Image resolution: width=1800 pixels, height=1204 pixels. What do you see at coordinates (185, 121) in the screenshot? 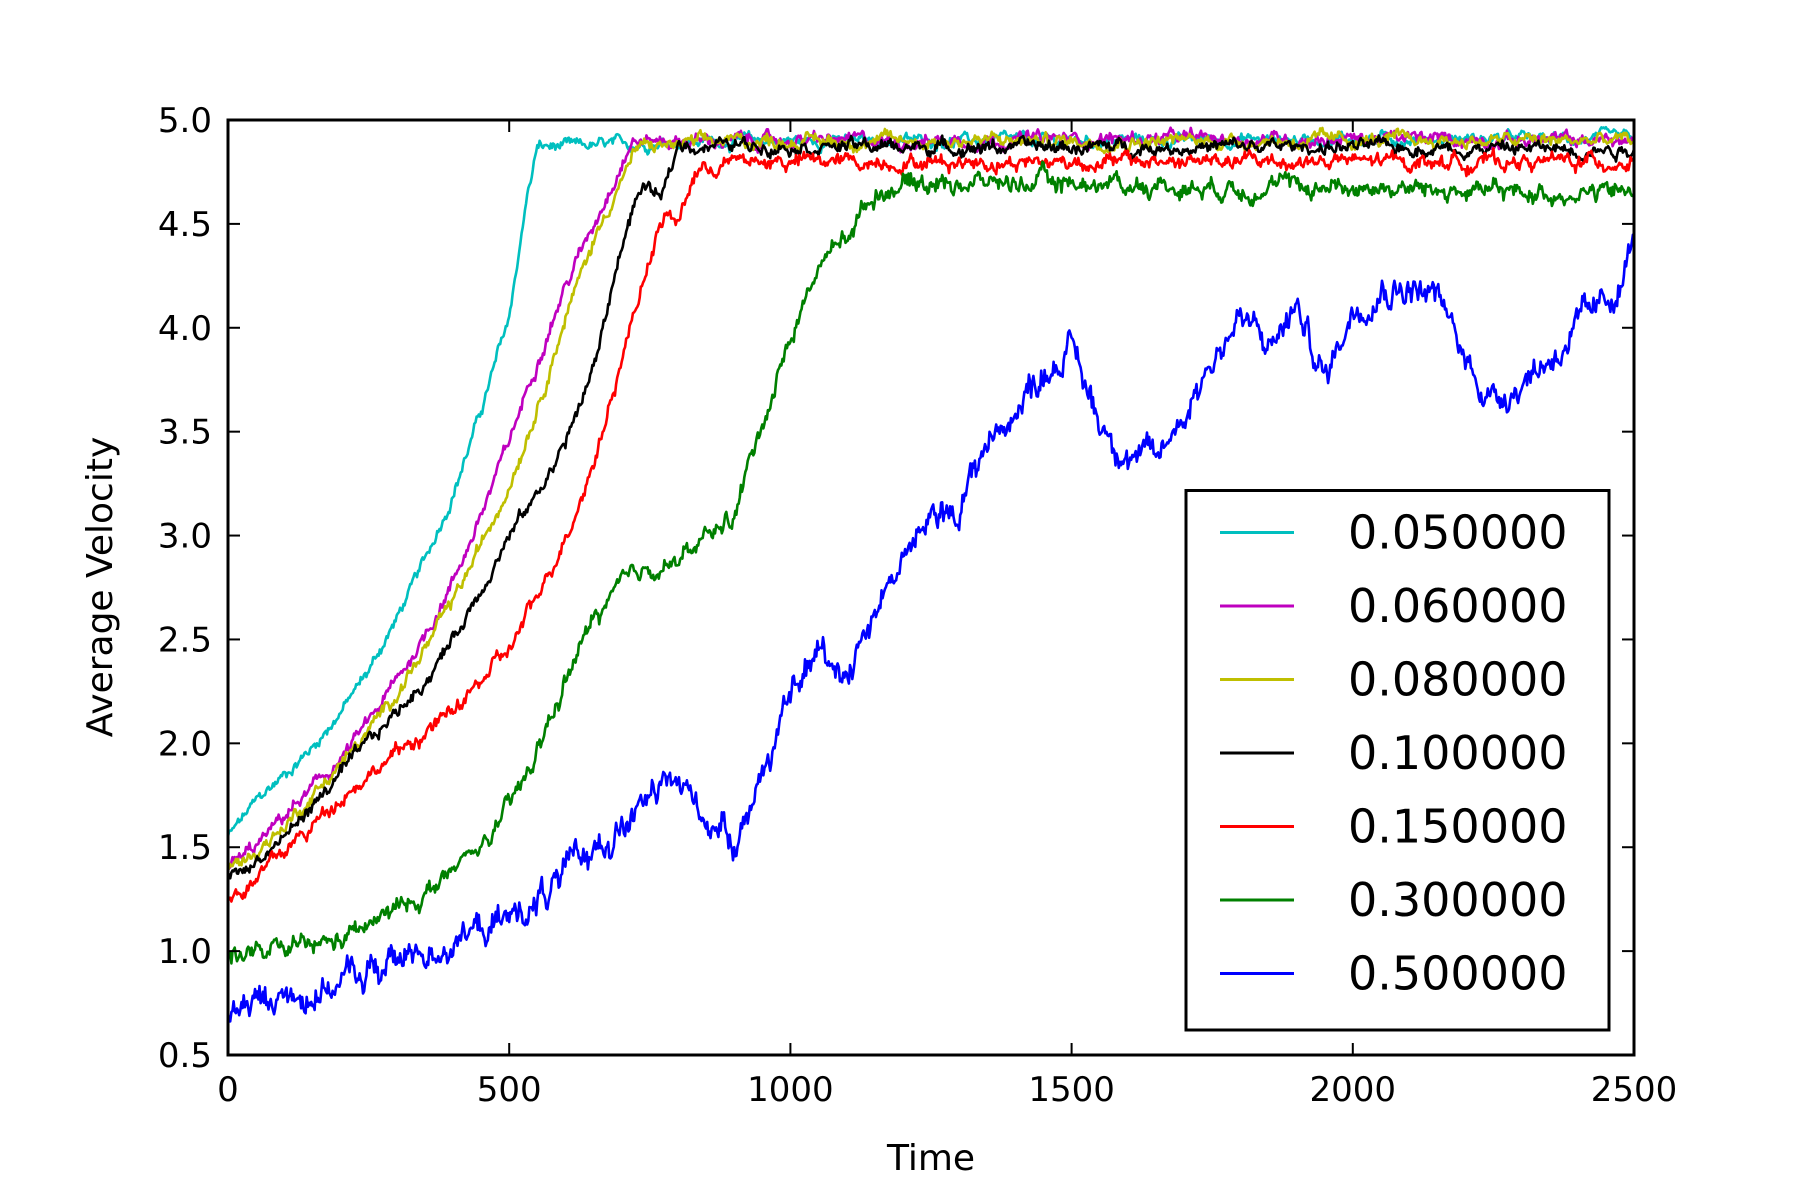
I see `y-tick-label: 5.0` at bounding box center [185, 121].